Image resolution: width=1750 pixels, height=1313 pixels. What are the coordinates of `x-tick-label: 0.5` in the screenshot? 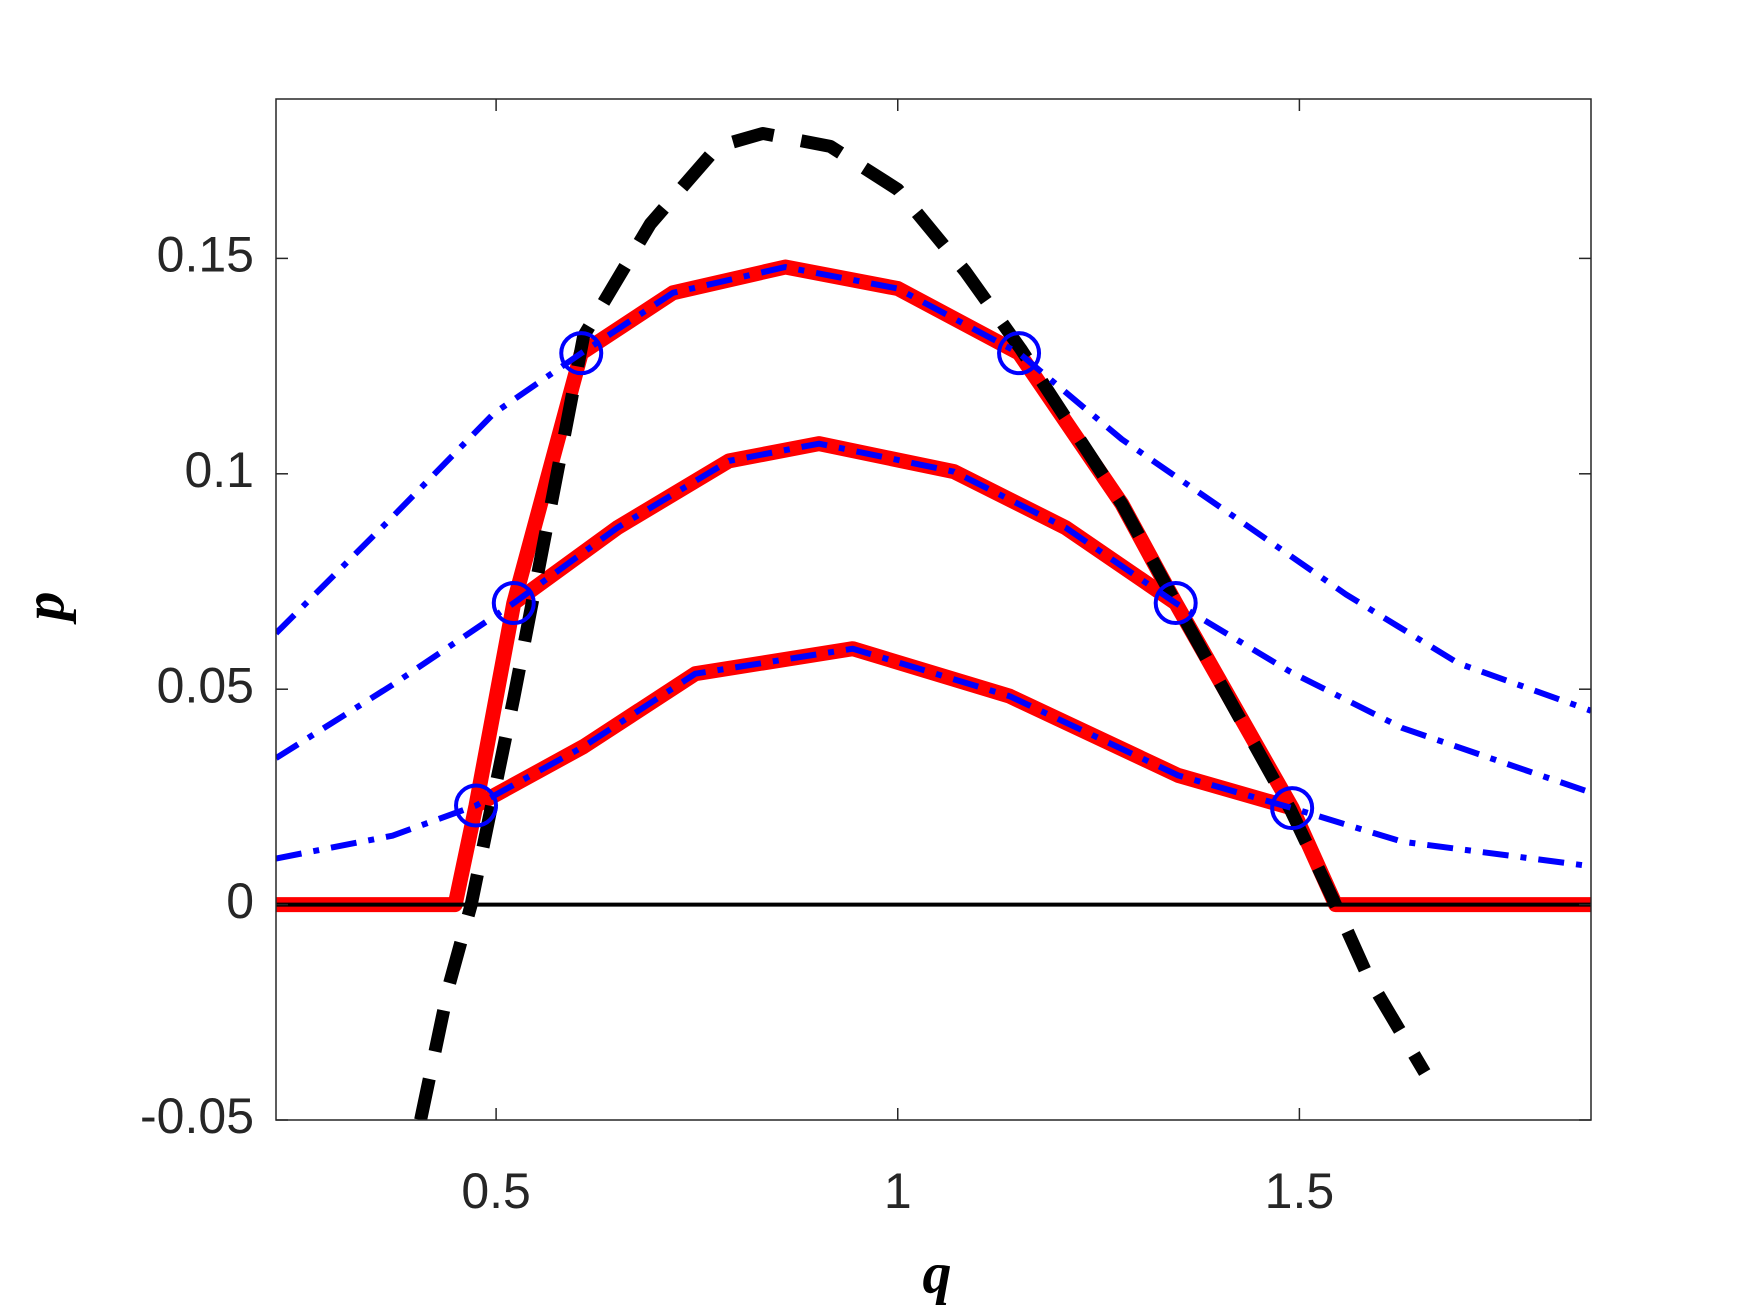 It's located at (496, 1191).